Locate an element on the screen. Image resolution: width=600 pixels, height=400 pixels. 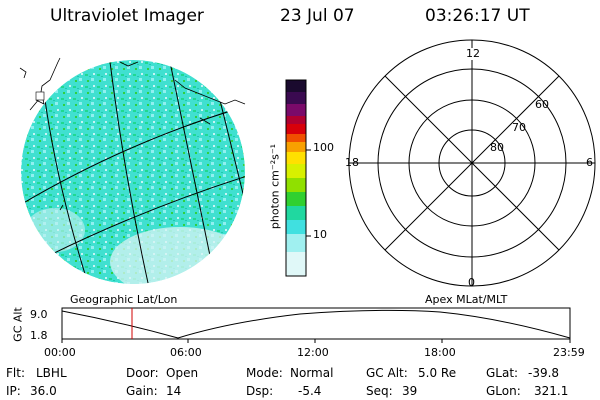
colorbar-tick-100: 100 is located at coordinates (323, 147).